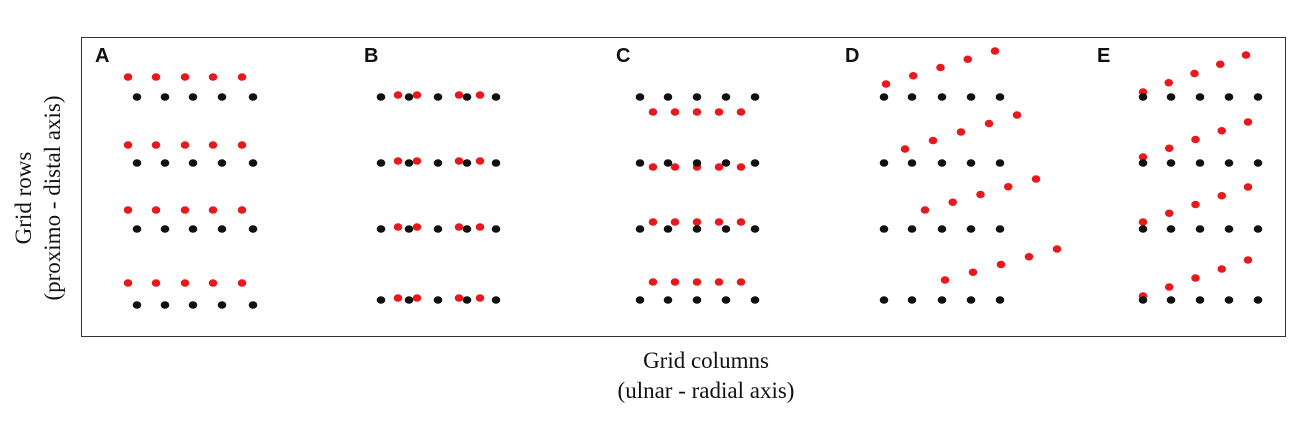  Describe the element at coordinates (706, 360) in the screenshot. I see `x-axis-title: Grid columns` at that location.